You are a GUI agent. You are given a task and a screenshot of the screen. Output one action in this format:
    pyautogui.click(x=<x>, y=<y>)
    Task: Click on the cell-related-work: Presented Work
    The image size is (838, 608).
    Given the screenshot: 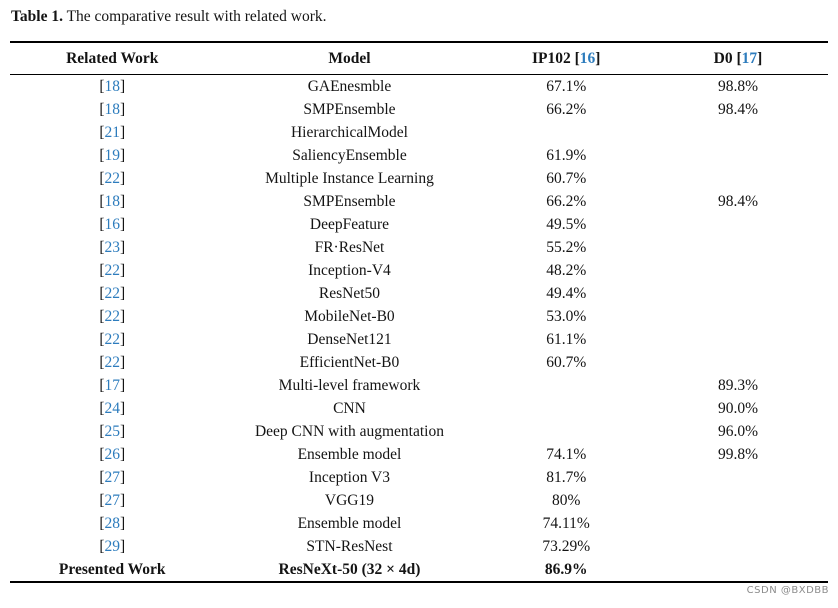 What is the action you would take?
    pyautogui.click(x=112, y=570)
    